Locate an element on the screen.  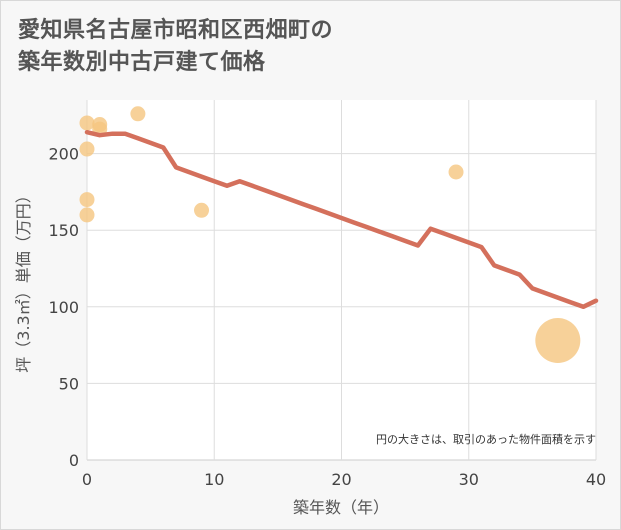
chart-title-line2: 築年数別中古戸建て価格 is located at coordinates (142, 62).